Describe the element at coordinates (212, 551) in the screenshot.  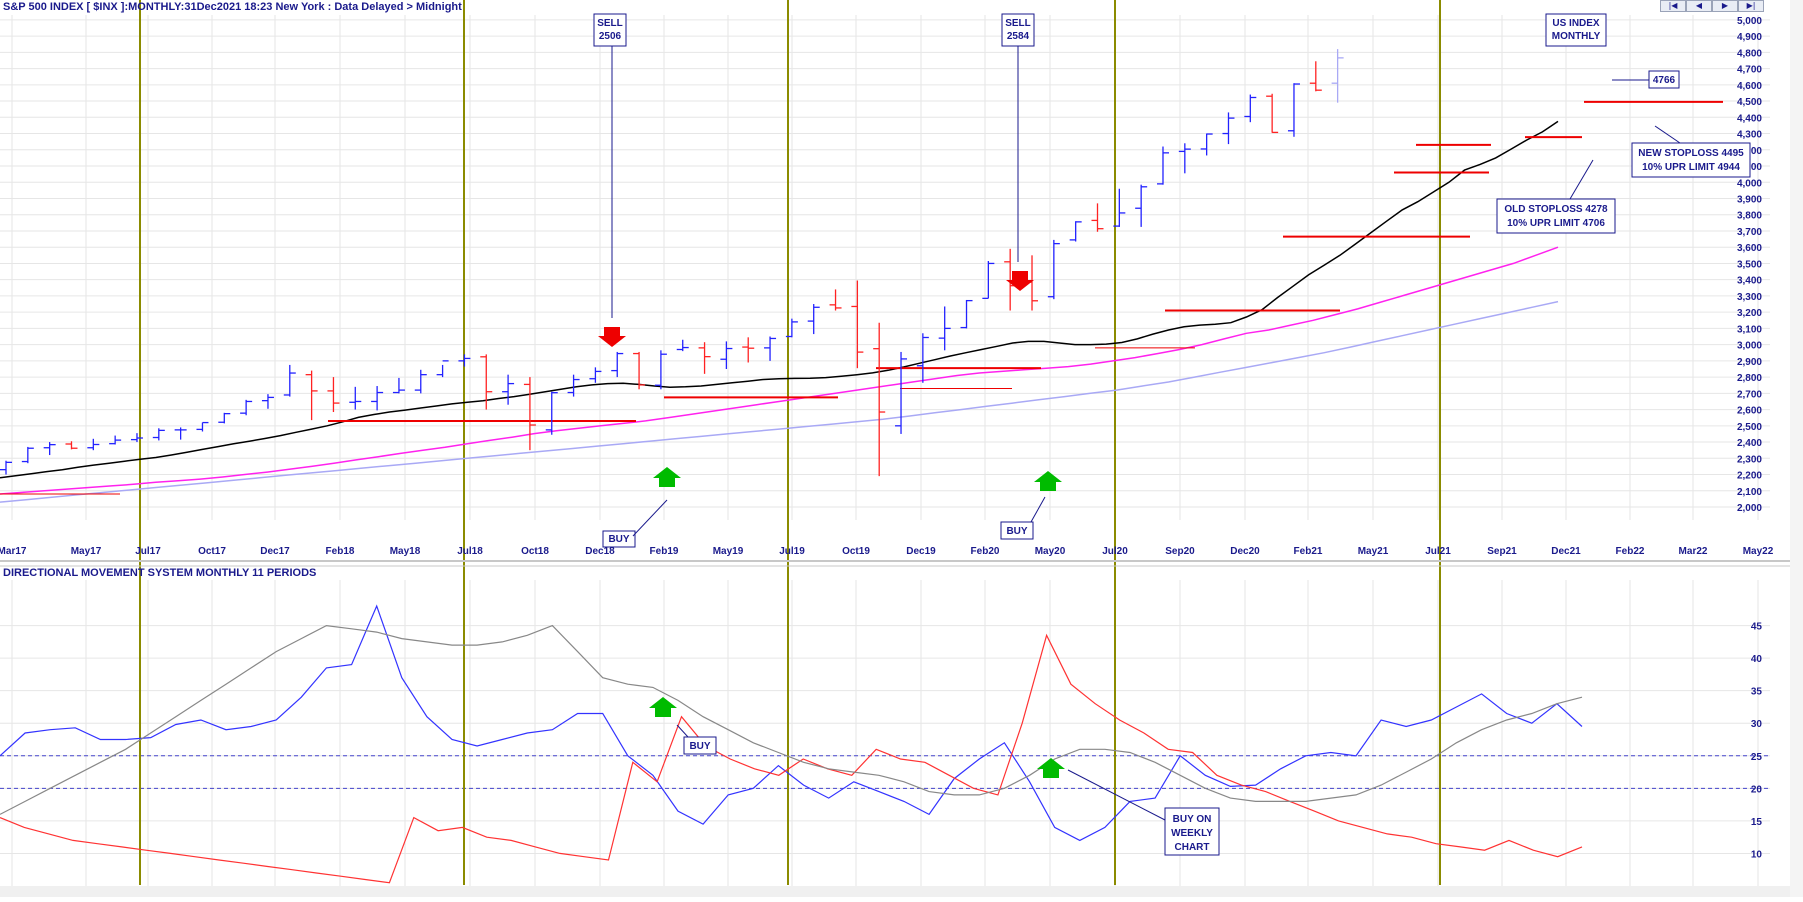
I see `x-tick-label: Oct17` at that location.